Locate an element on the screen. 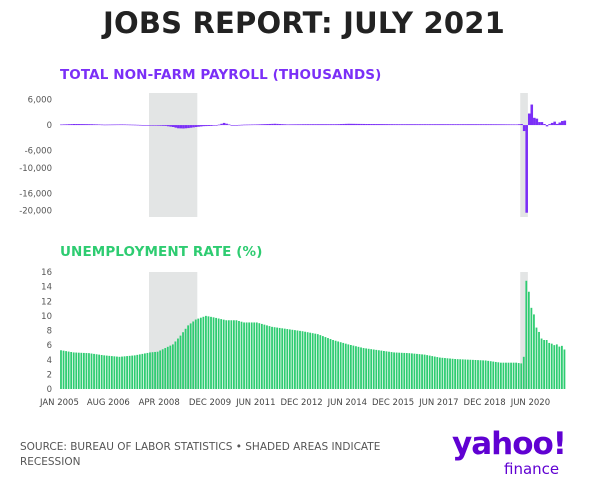  x-tick-label: JUN 2020 is located at coordinates (530, 403).